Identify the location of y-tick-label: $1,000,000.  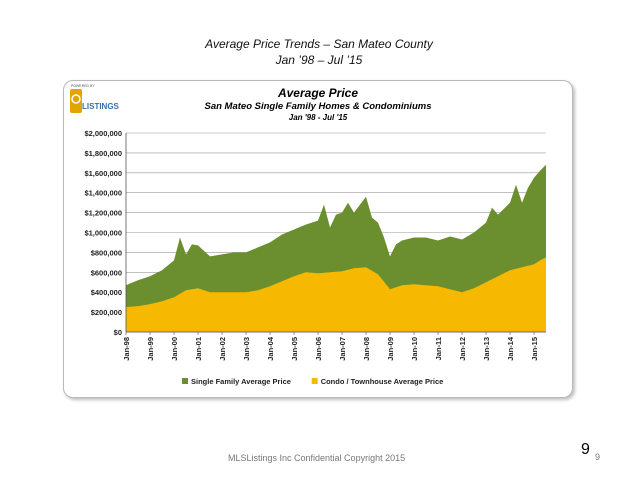
(103, 233).